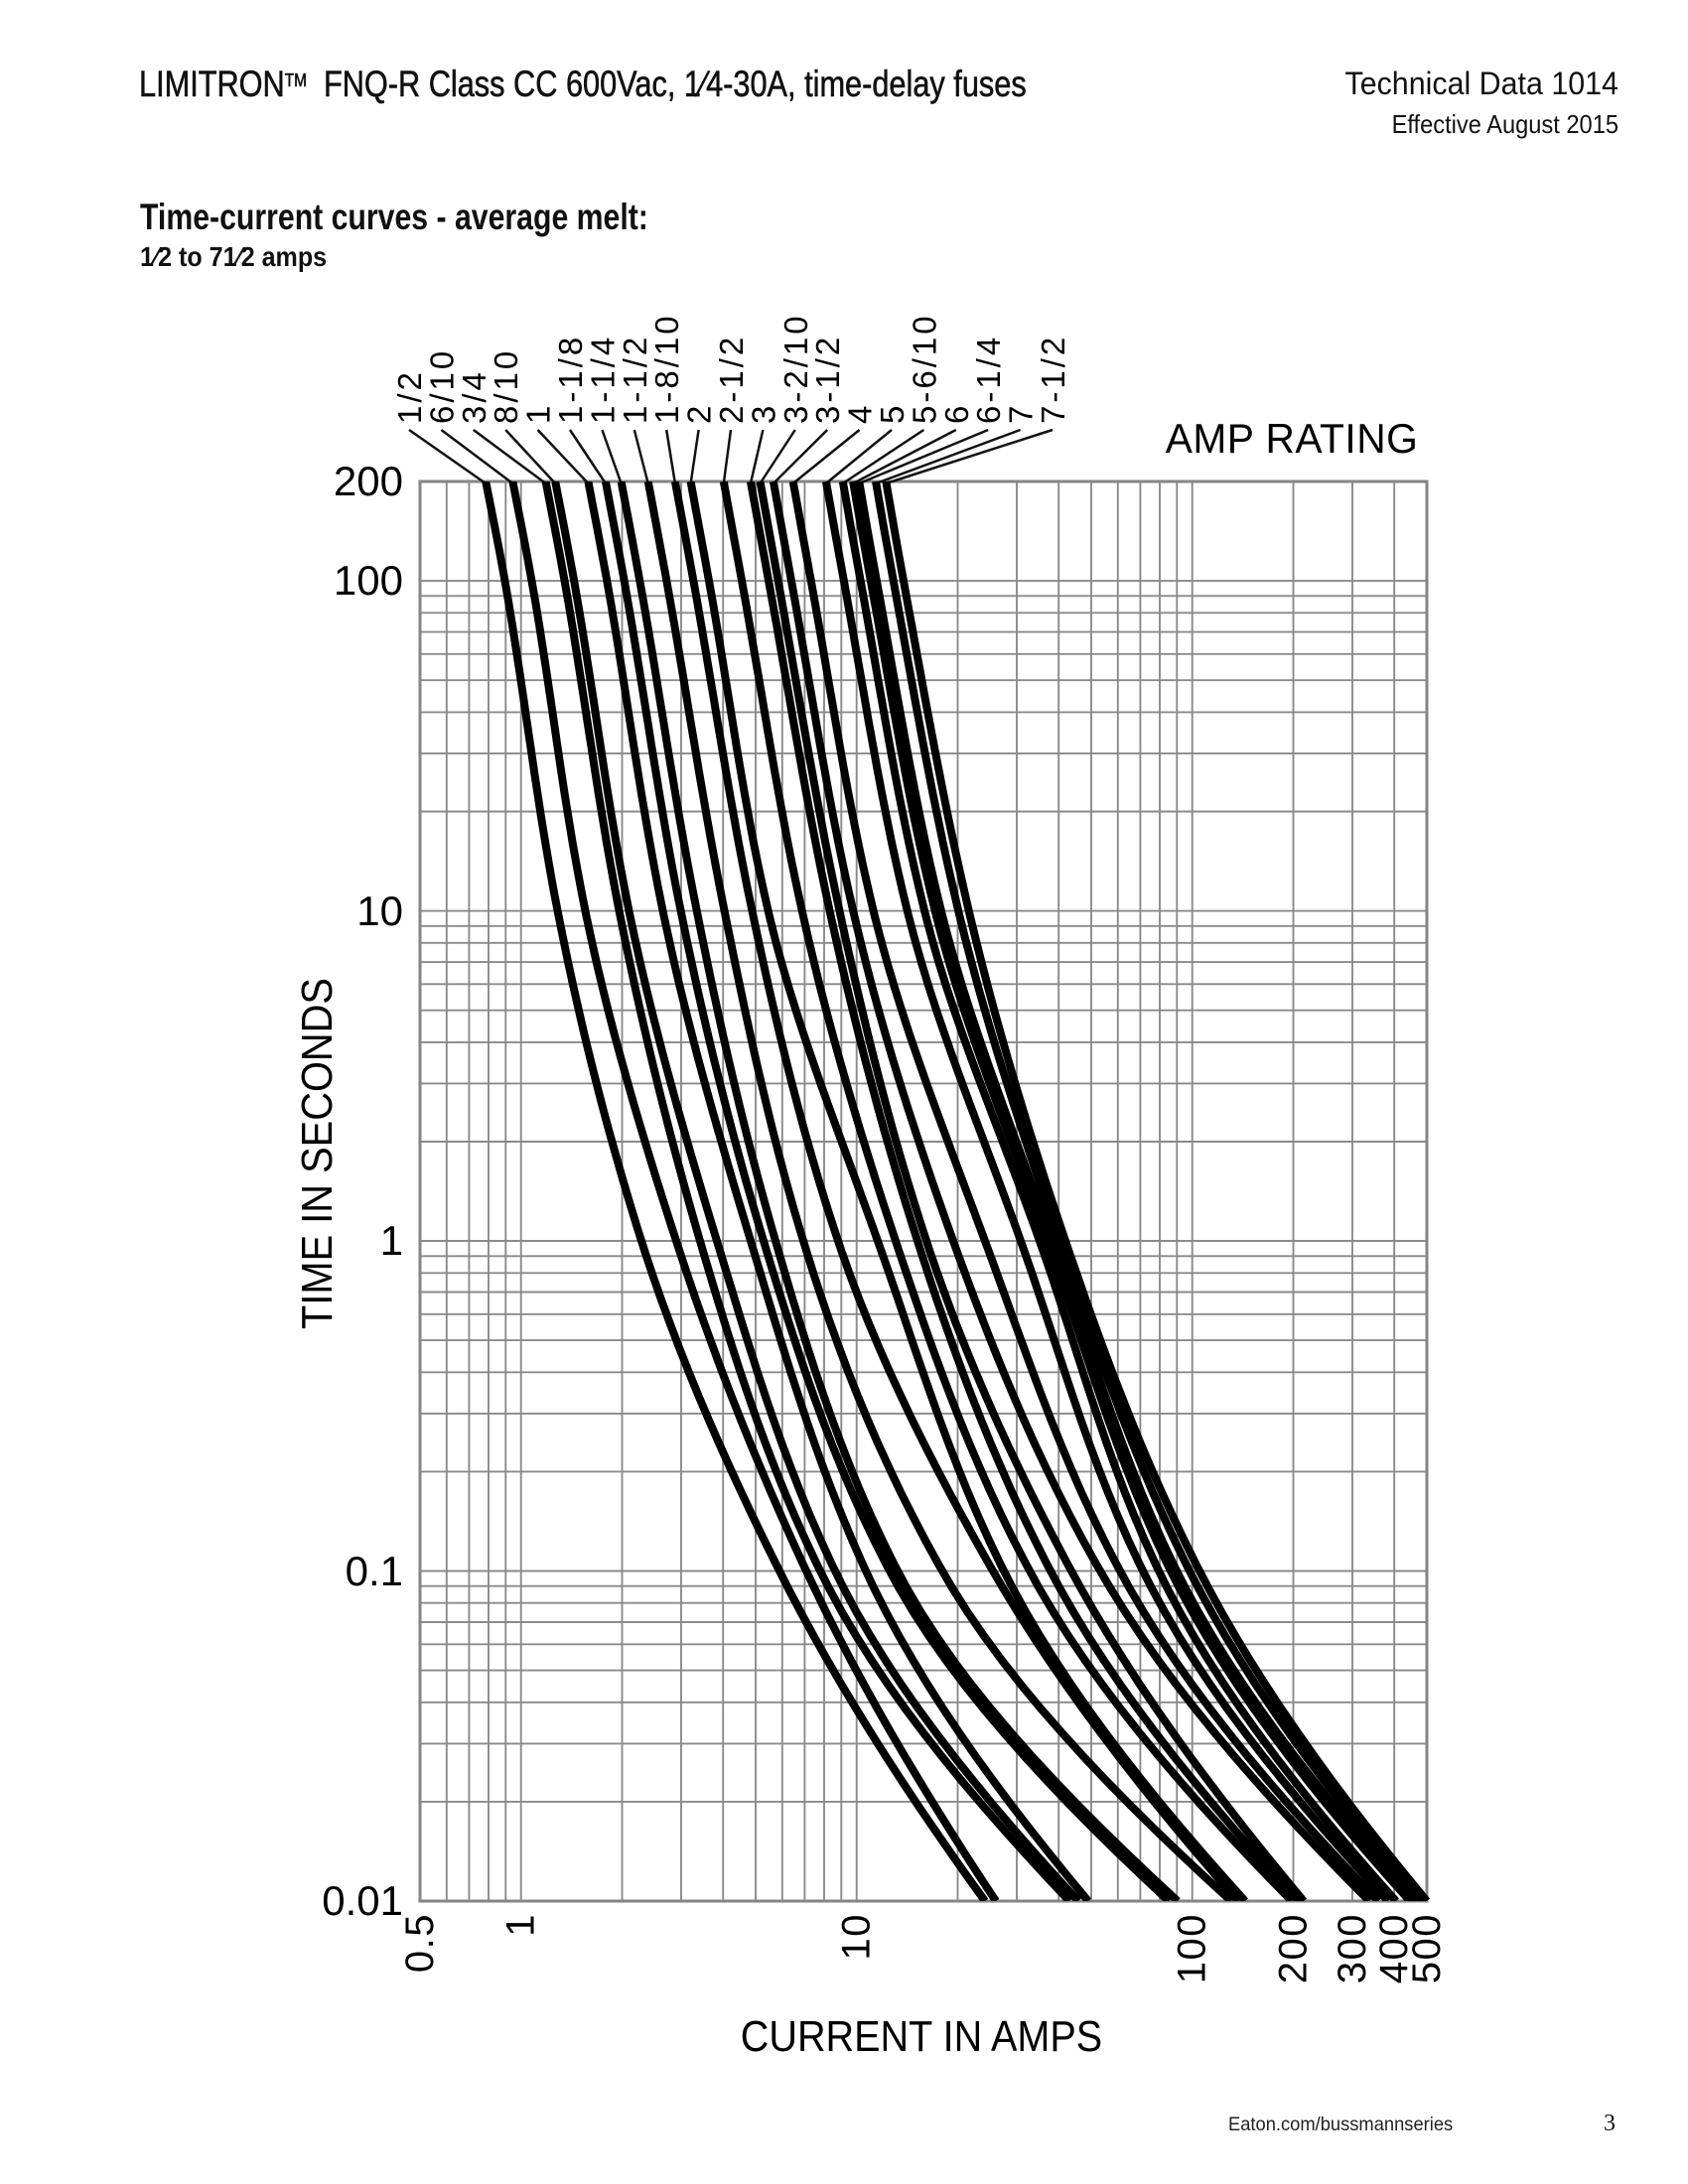  Describe the element at coordinates (1352, 1948) in the screenshot. I see `svg-text: 300` at that location.